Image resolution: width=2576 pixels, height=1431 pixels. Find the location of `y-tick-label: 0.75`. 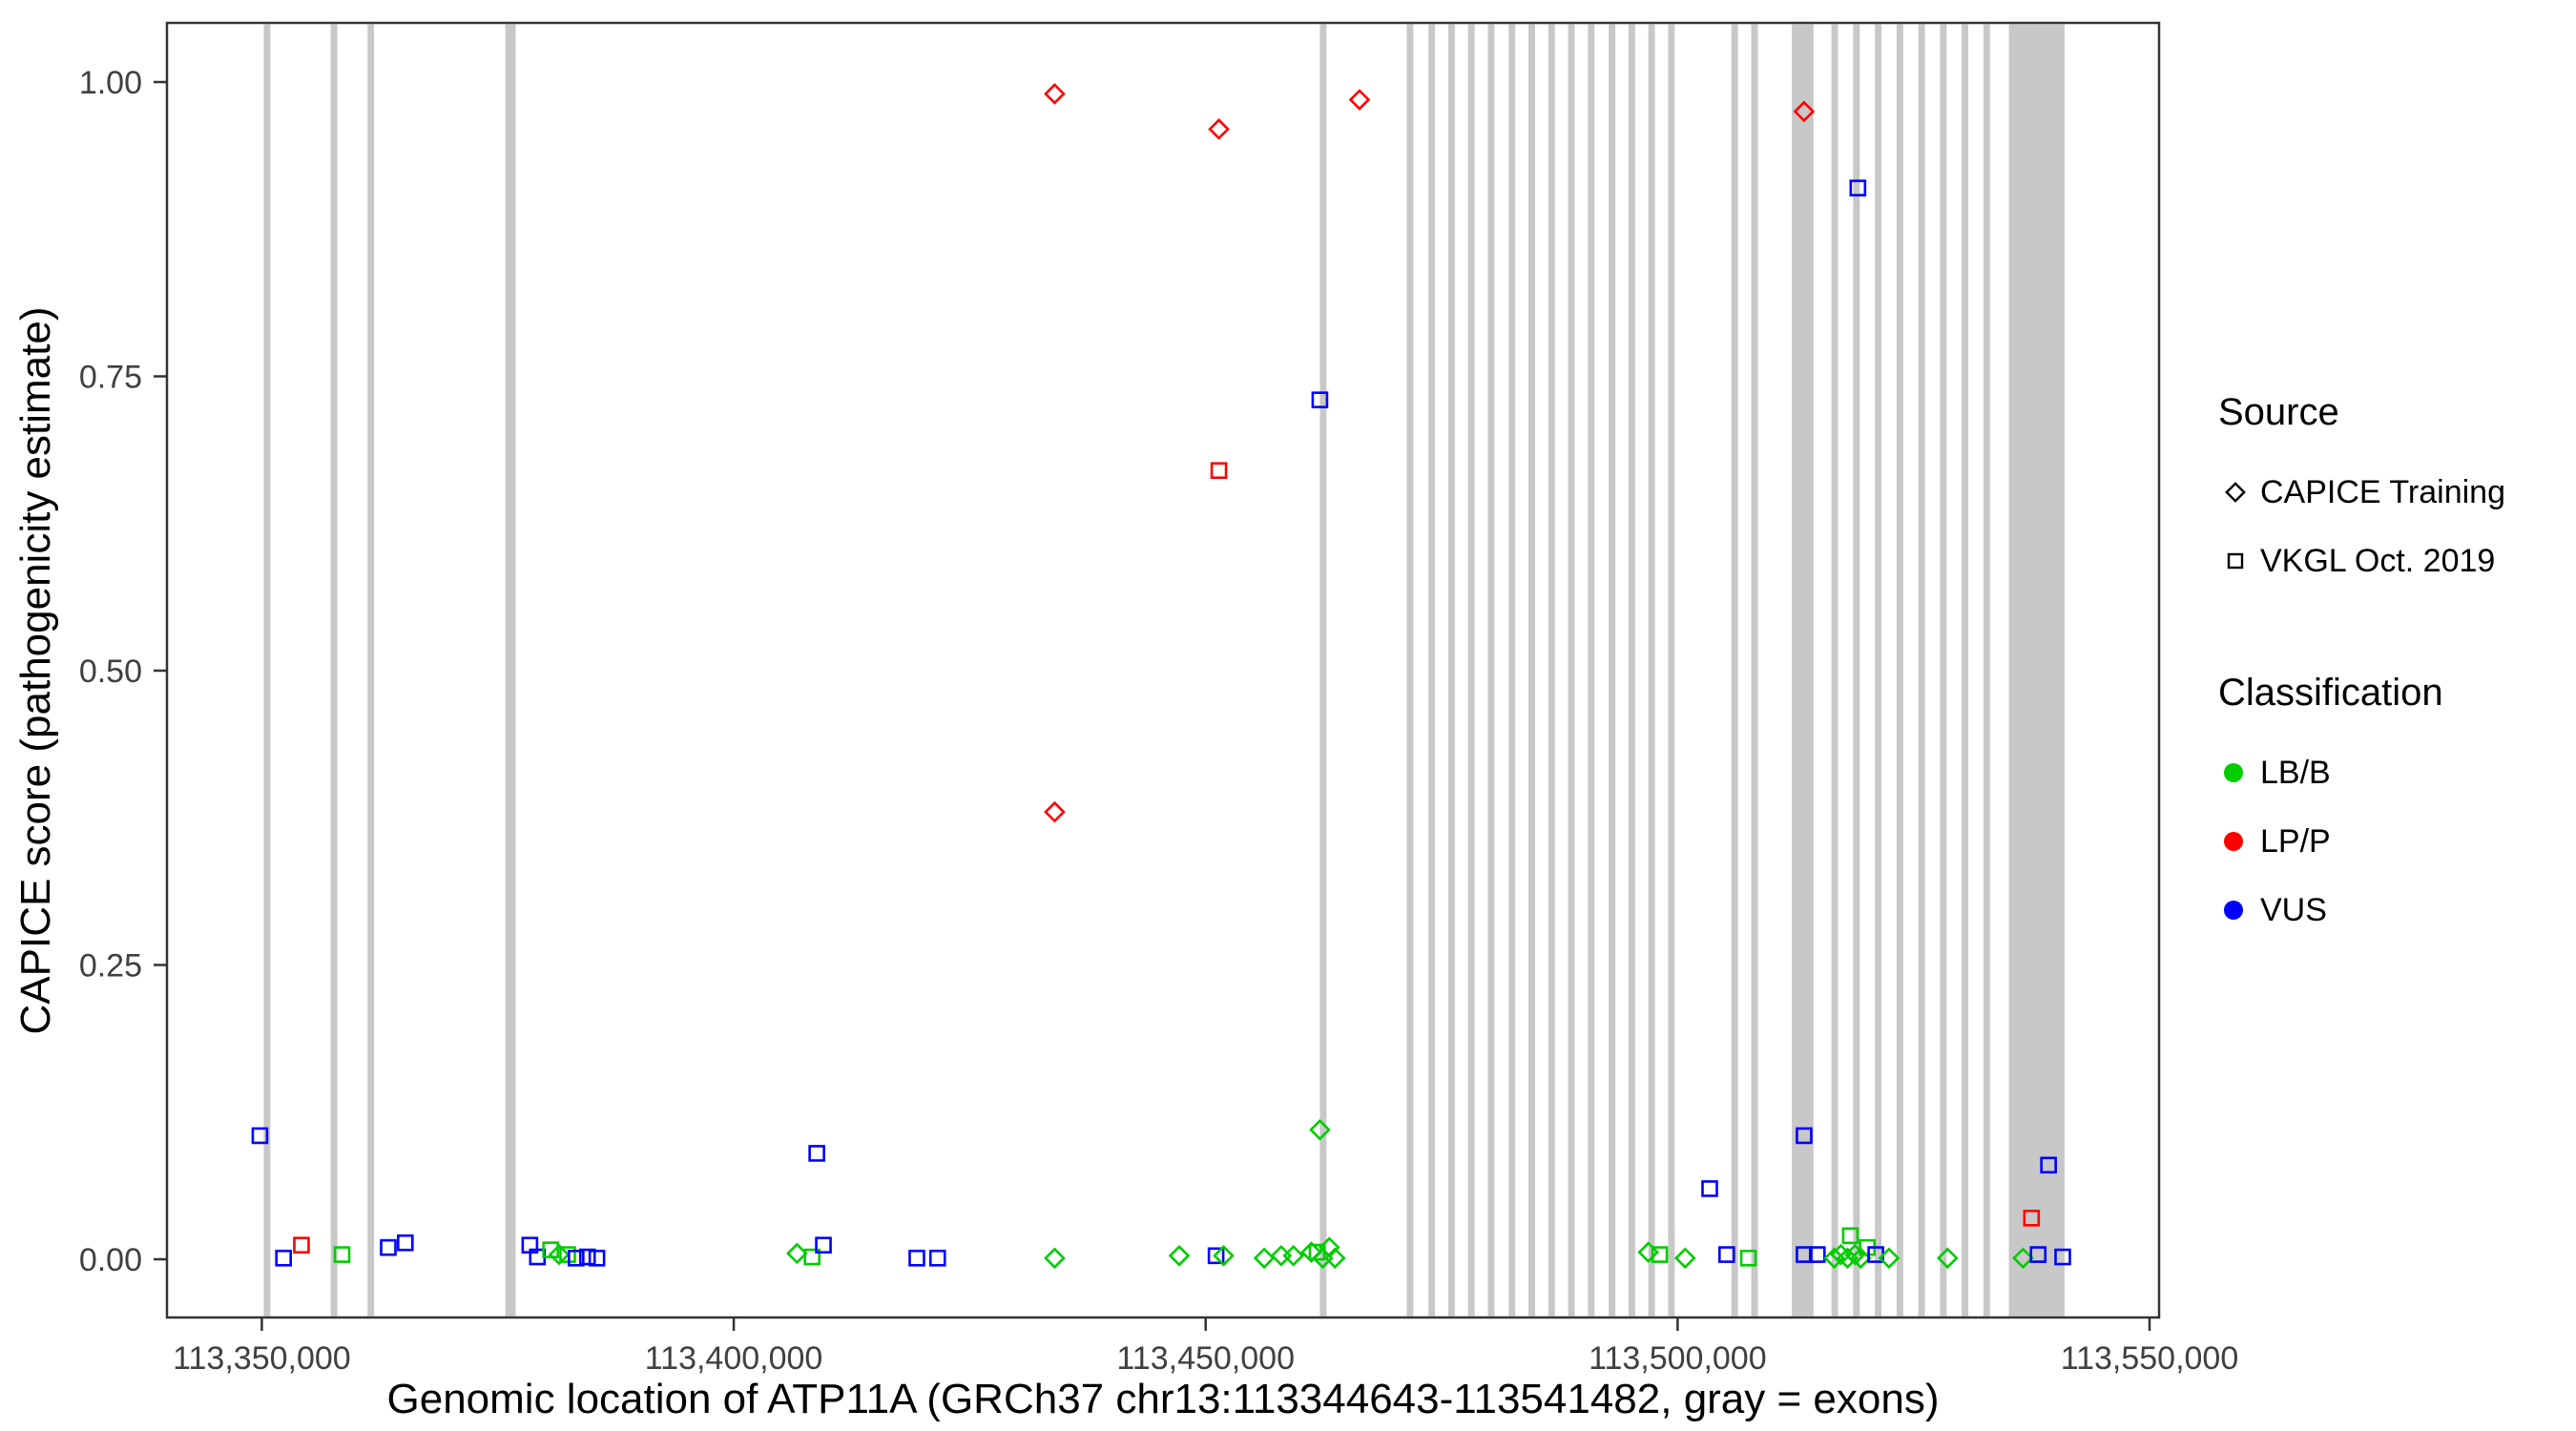

y-tick-label: 0.75 is located at coordinates (110, 378).